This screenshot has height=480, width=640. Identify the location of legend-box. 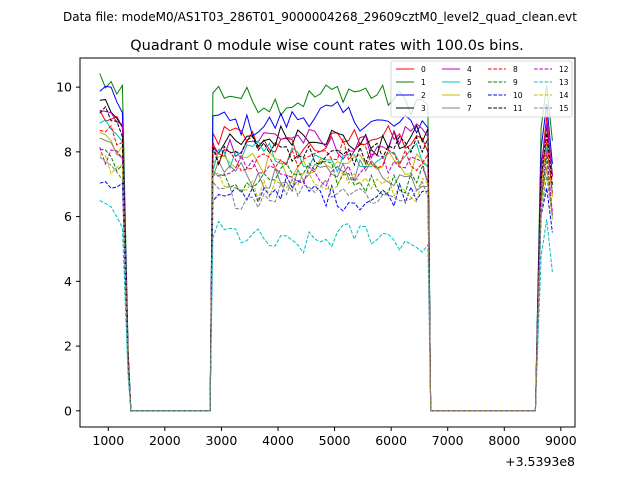
(481, 89).